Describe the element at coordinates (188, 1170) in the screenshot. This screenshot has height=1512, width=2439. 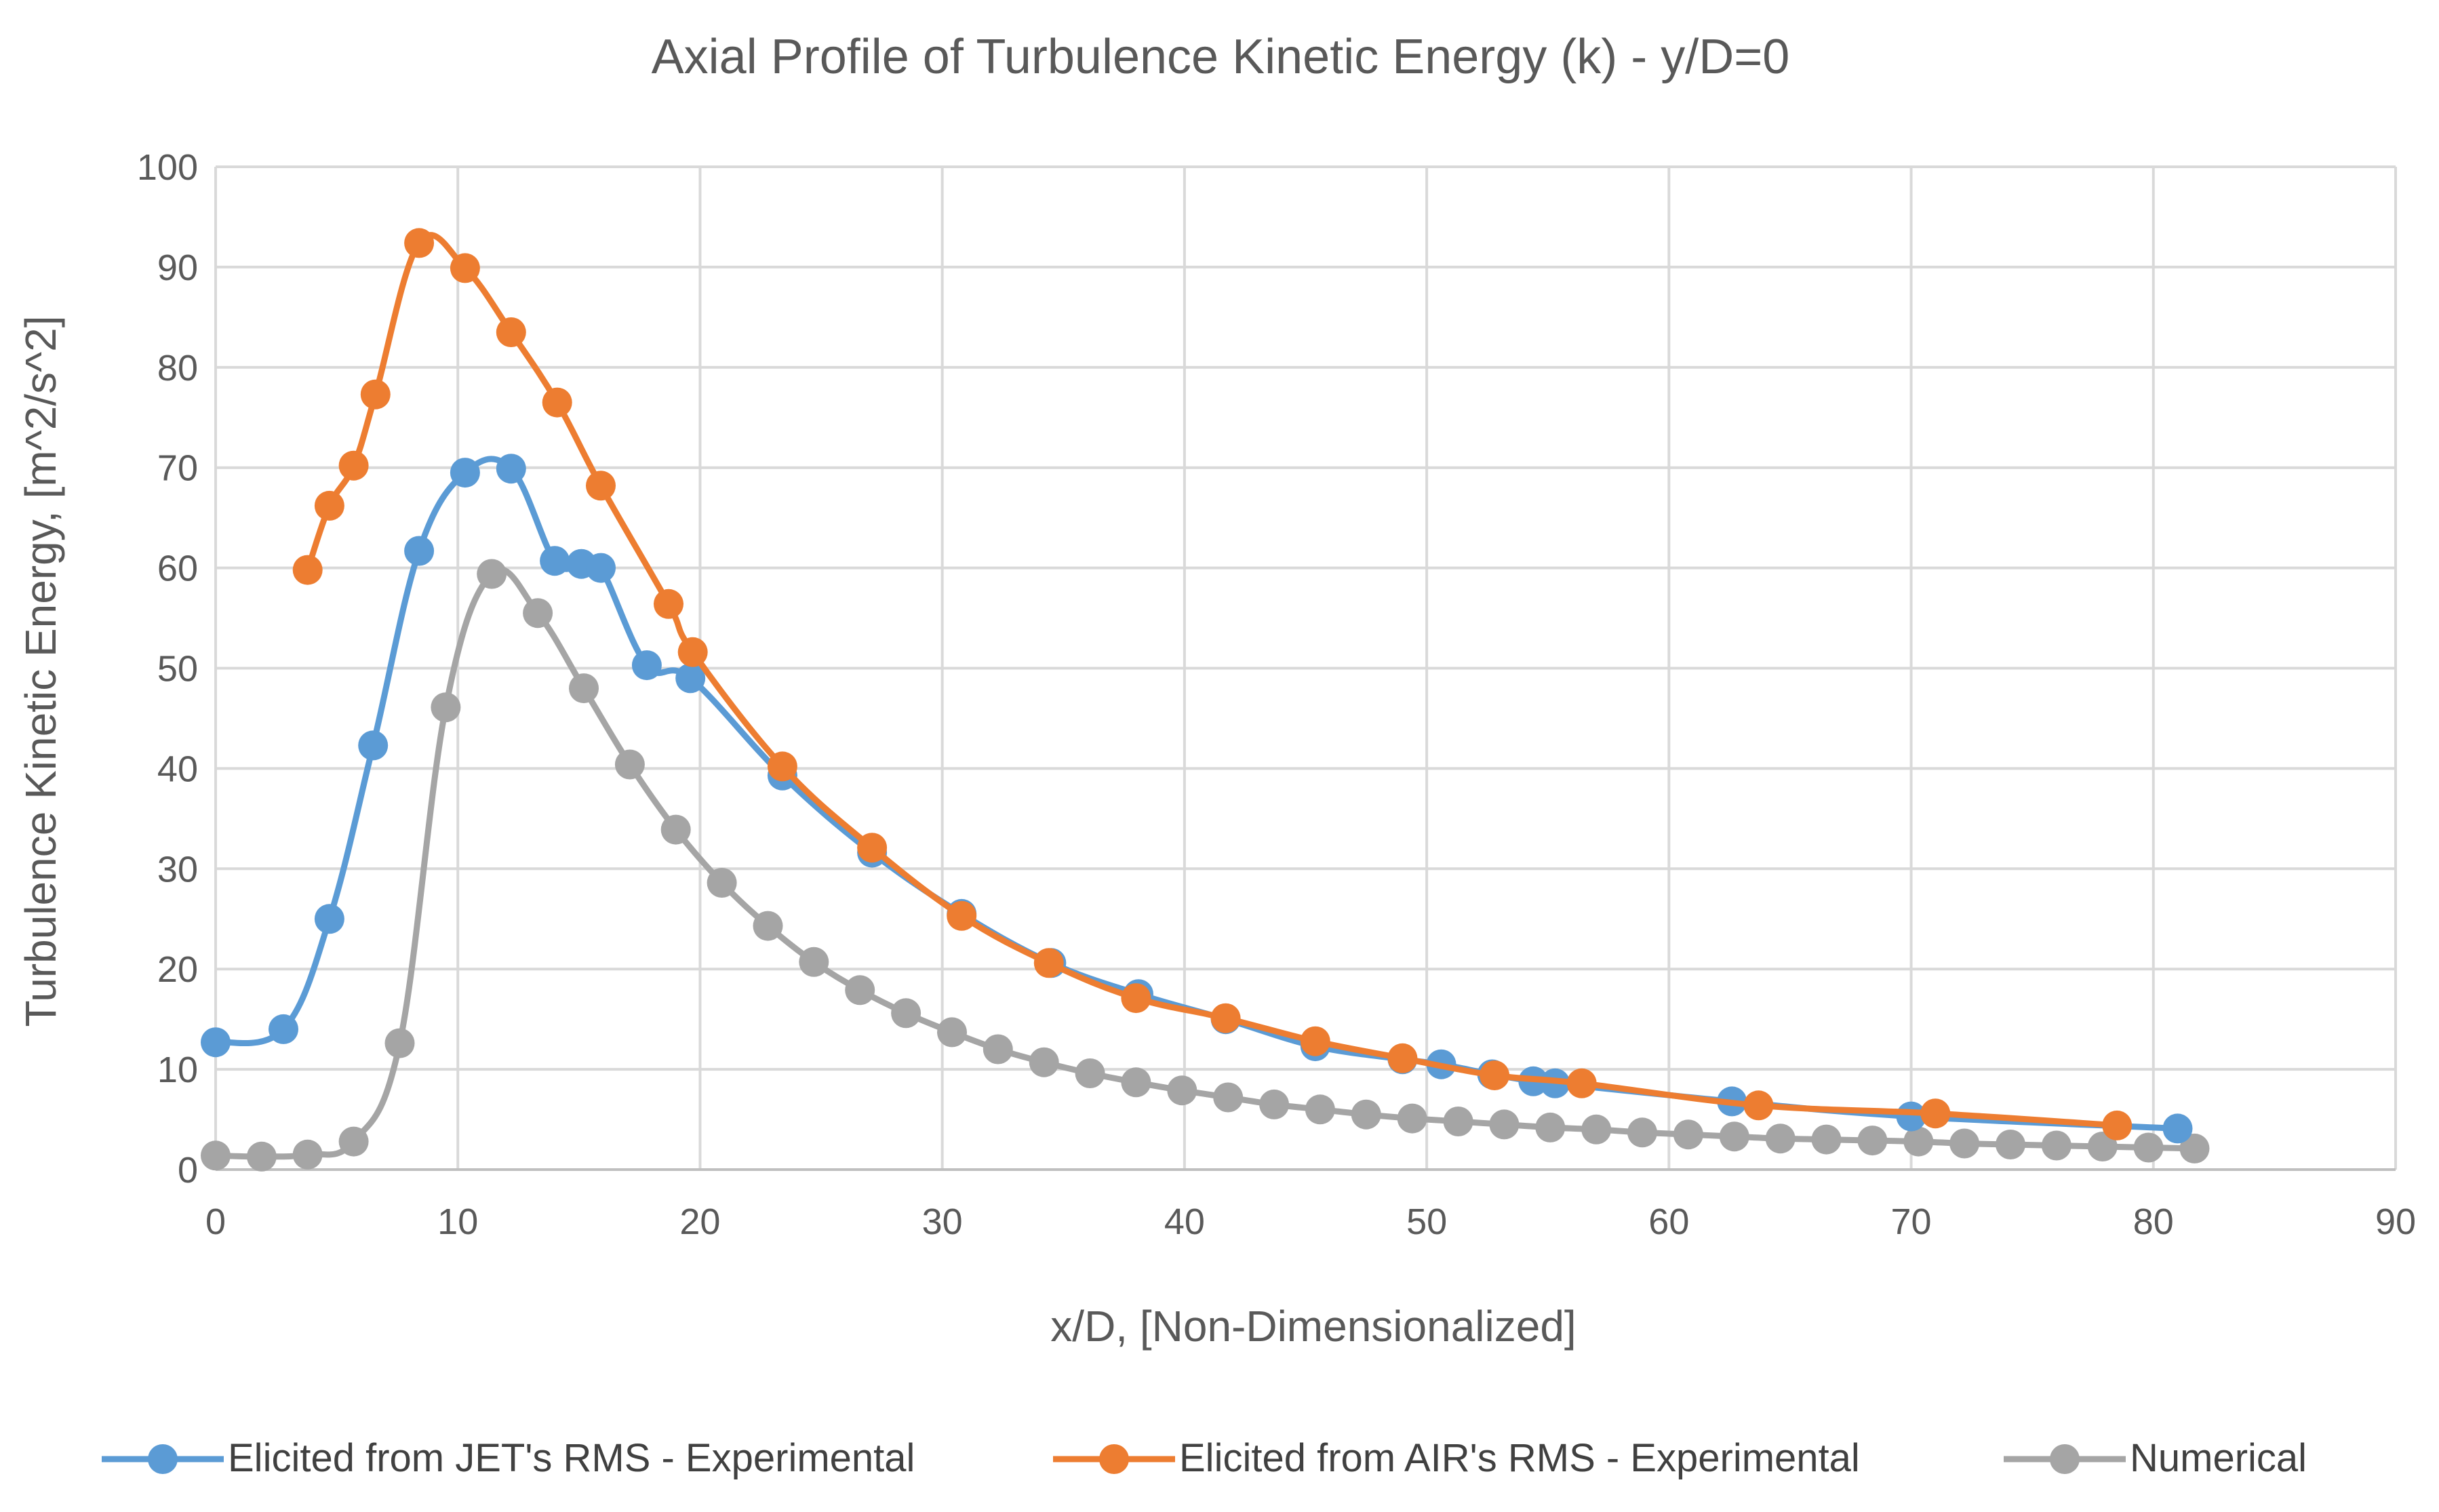
I see `y-tick-label: 0` at that location.